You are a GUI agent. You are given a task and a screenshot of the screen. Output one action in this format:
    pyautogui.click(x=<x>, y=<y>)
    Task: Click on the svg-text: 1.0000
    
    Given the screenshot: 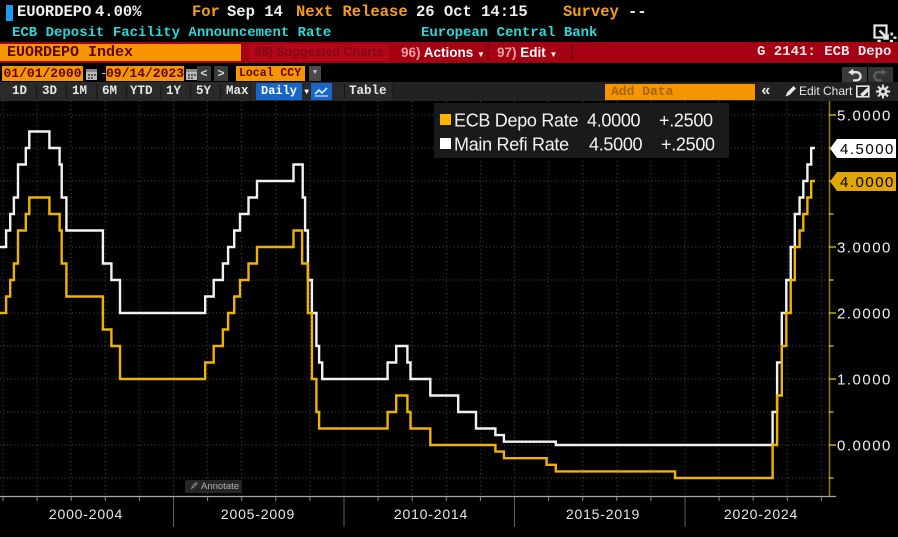 What is the action you would take?
    pyautogui.click(x=864, y=380)
    